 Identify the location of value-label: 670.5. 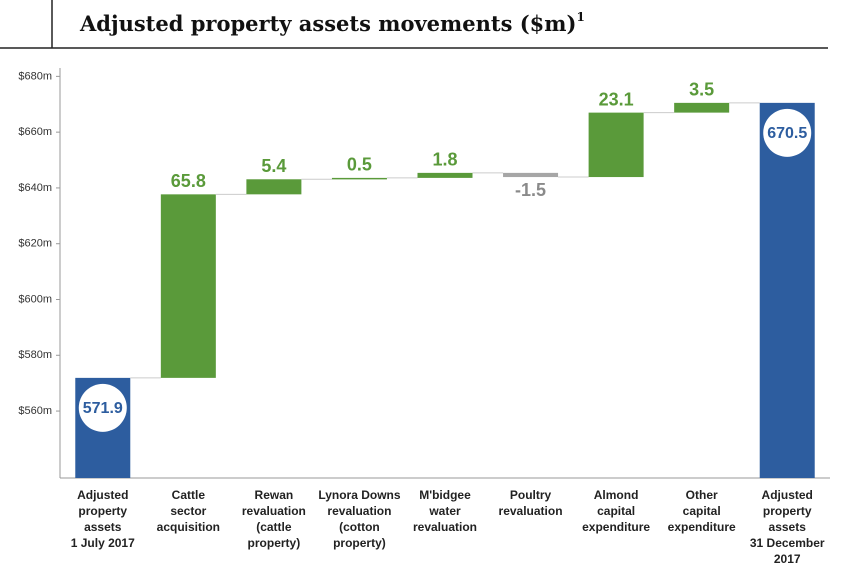
(787, 133).